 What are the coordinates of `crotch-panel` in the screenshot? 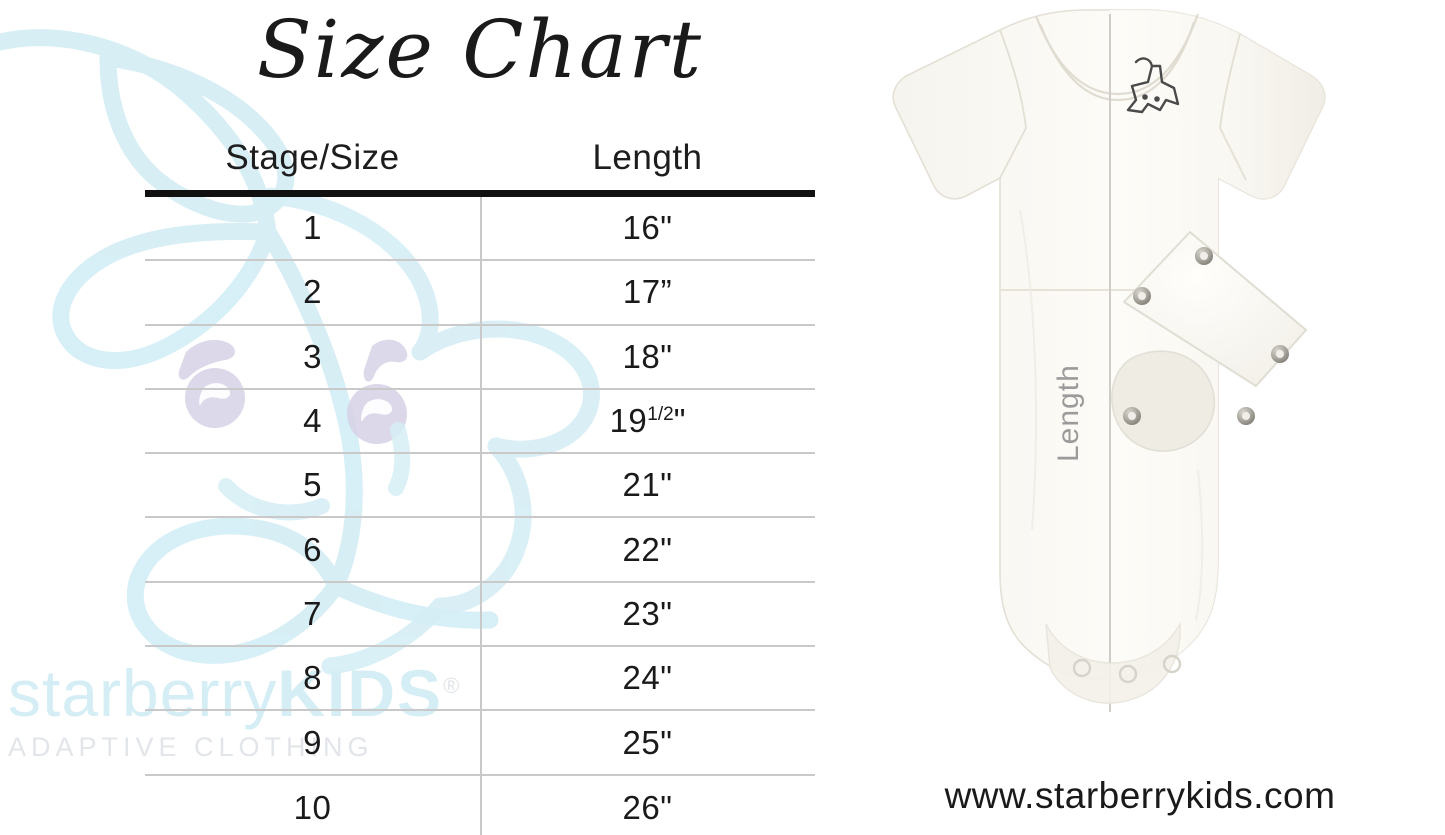 It's located at (1113, 662).